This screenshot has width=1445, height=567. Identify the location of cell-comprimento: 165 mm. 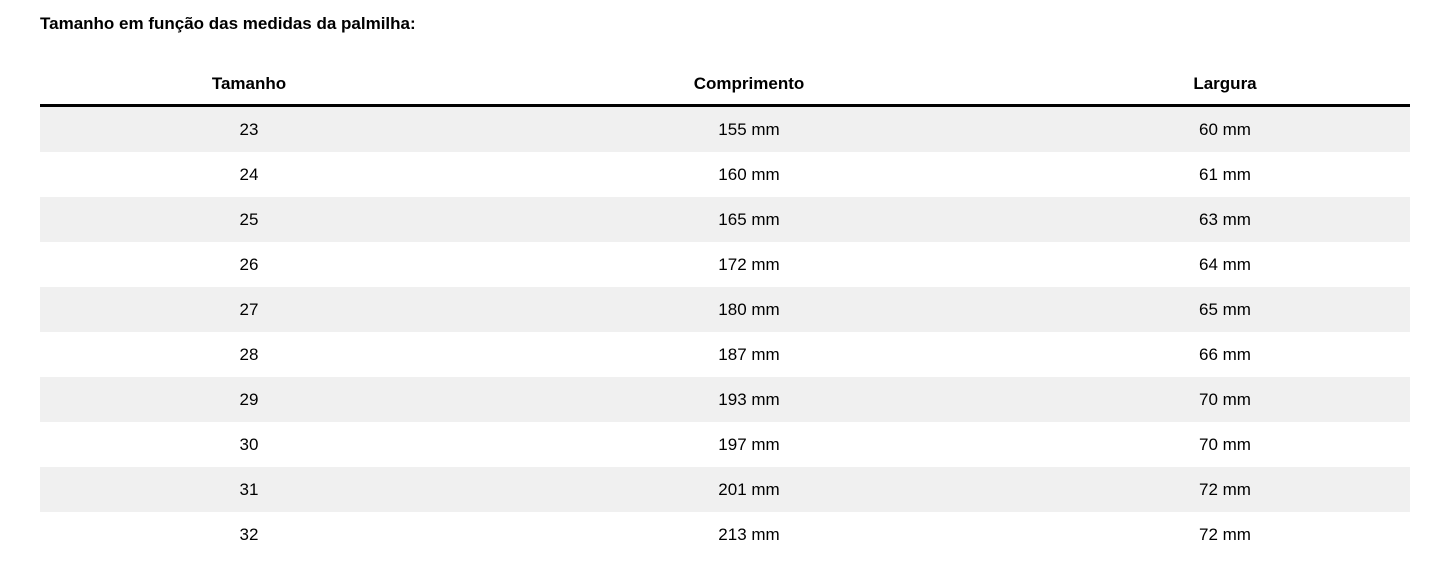
(749, 219).